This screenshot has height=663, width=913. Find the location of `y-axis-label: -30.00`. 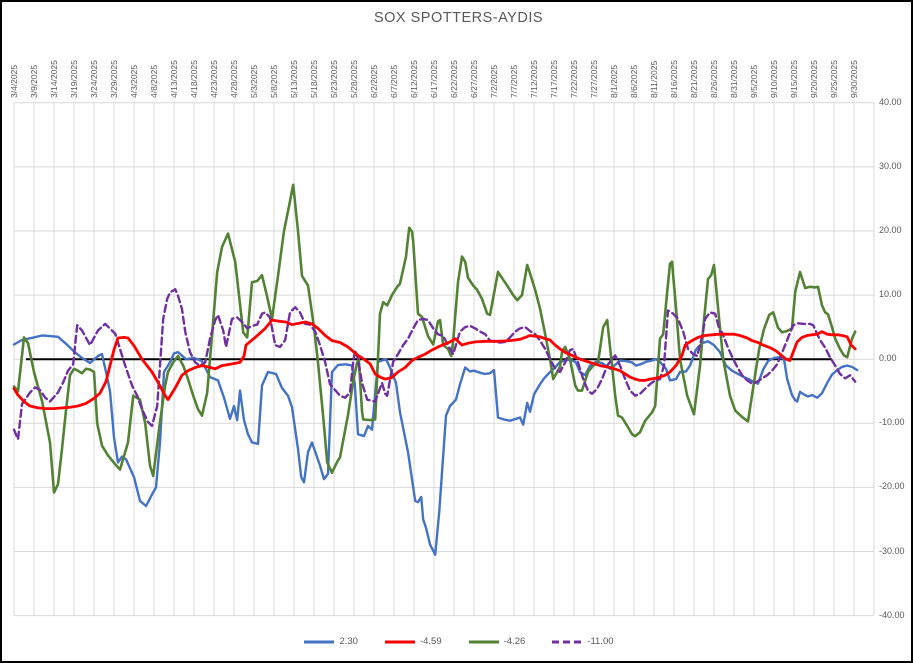

y-axis-label: -30.00 is located at coordinates (892, 550).